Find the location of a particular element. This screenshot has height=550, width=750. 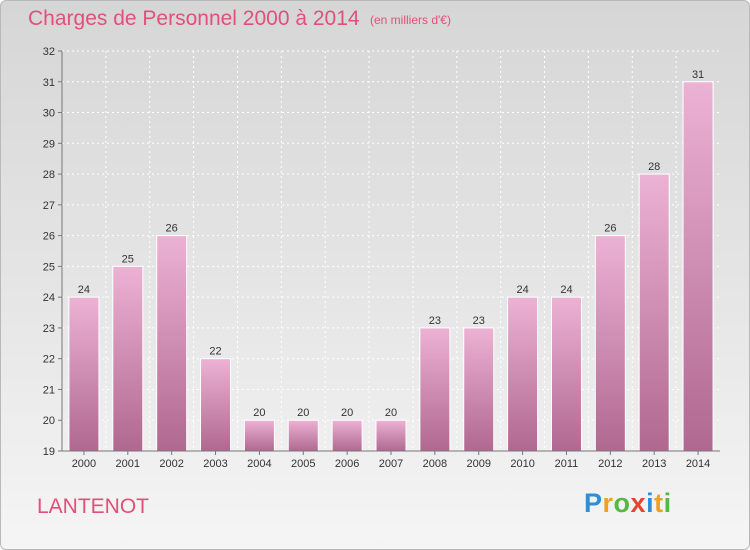

y-tick-label: 21 is located at coordinates (49, 390).